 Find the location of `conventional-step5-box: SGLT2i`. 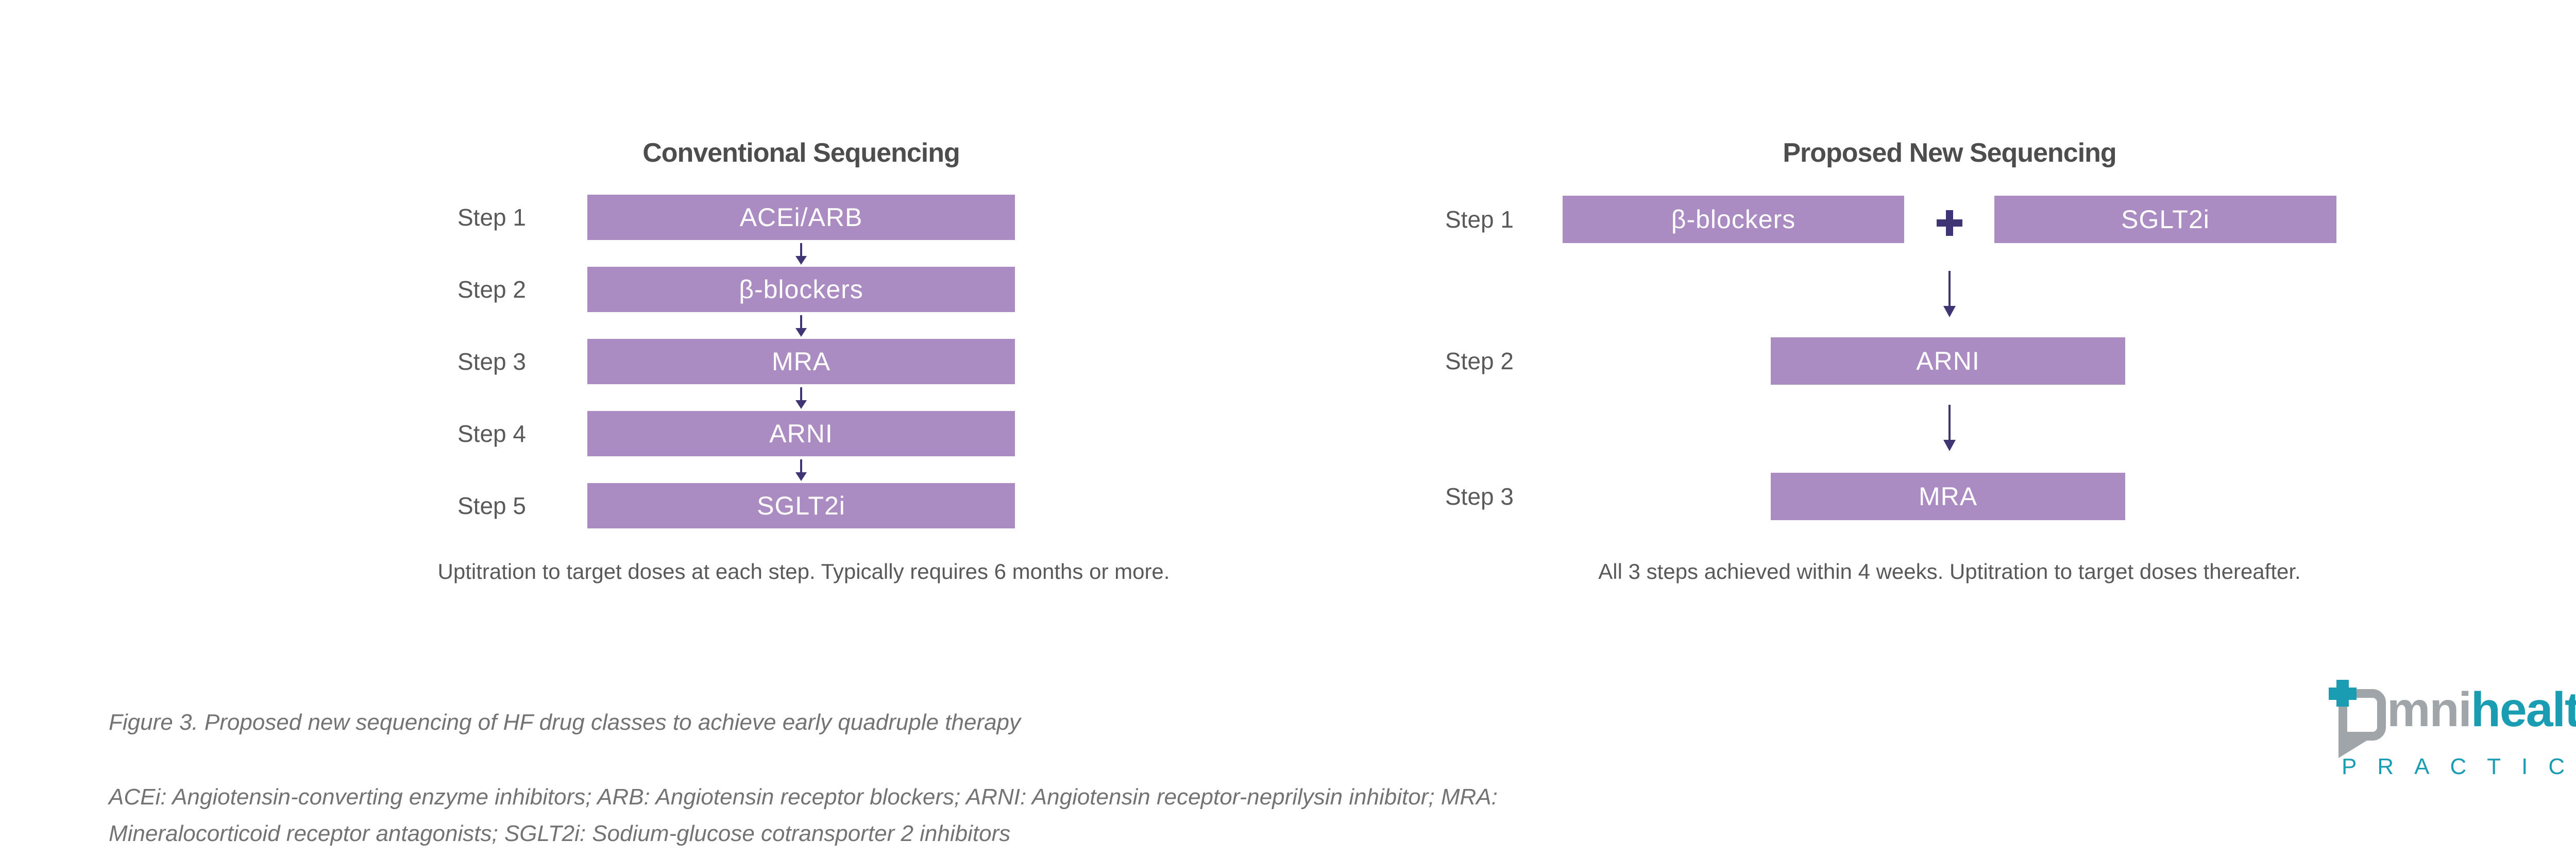

conventional-step5-box: SGLT2i is located at coordinates (801, 506).